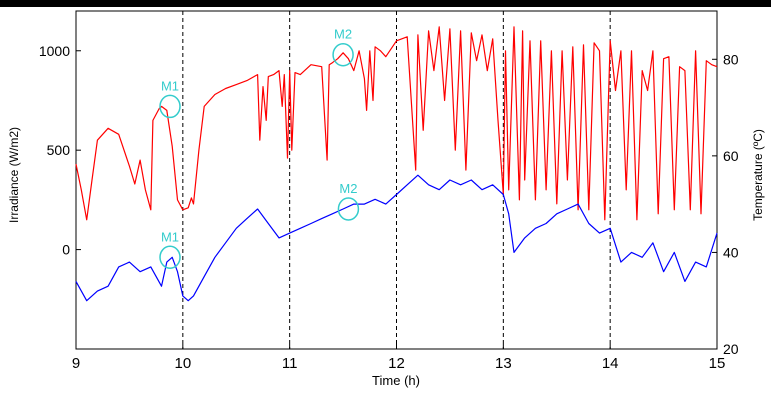 The width and height of the screenshot is (771, 393). Describe the element at coordinates (731, 156) in the screenshot. I see `right-tick-label: 60` at that location.